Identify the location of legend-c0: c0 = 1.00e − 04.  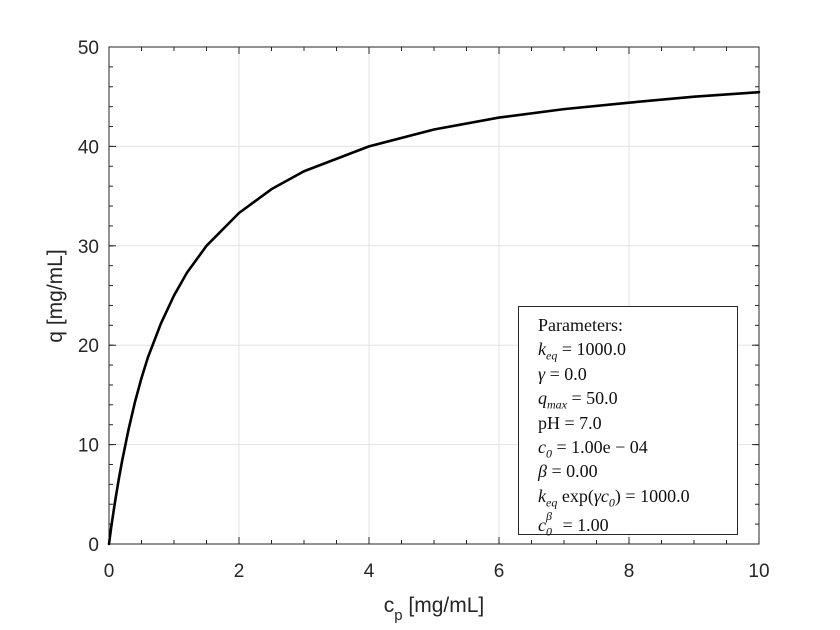
(593, 448).